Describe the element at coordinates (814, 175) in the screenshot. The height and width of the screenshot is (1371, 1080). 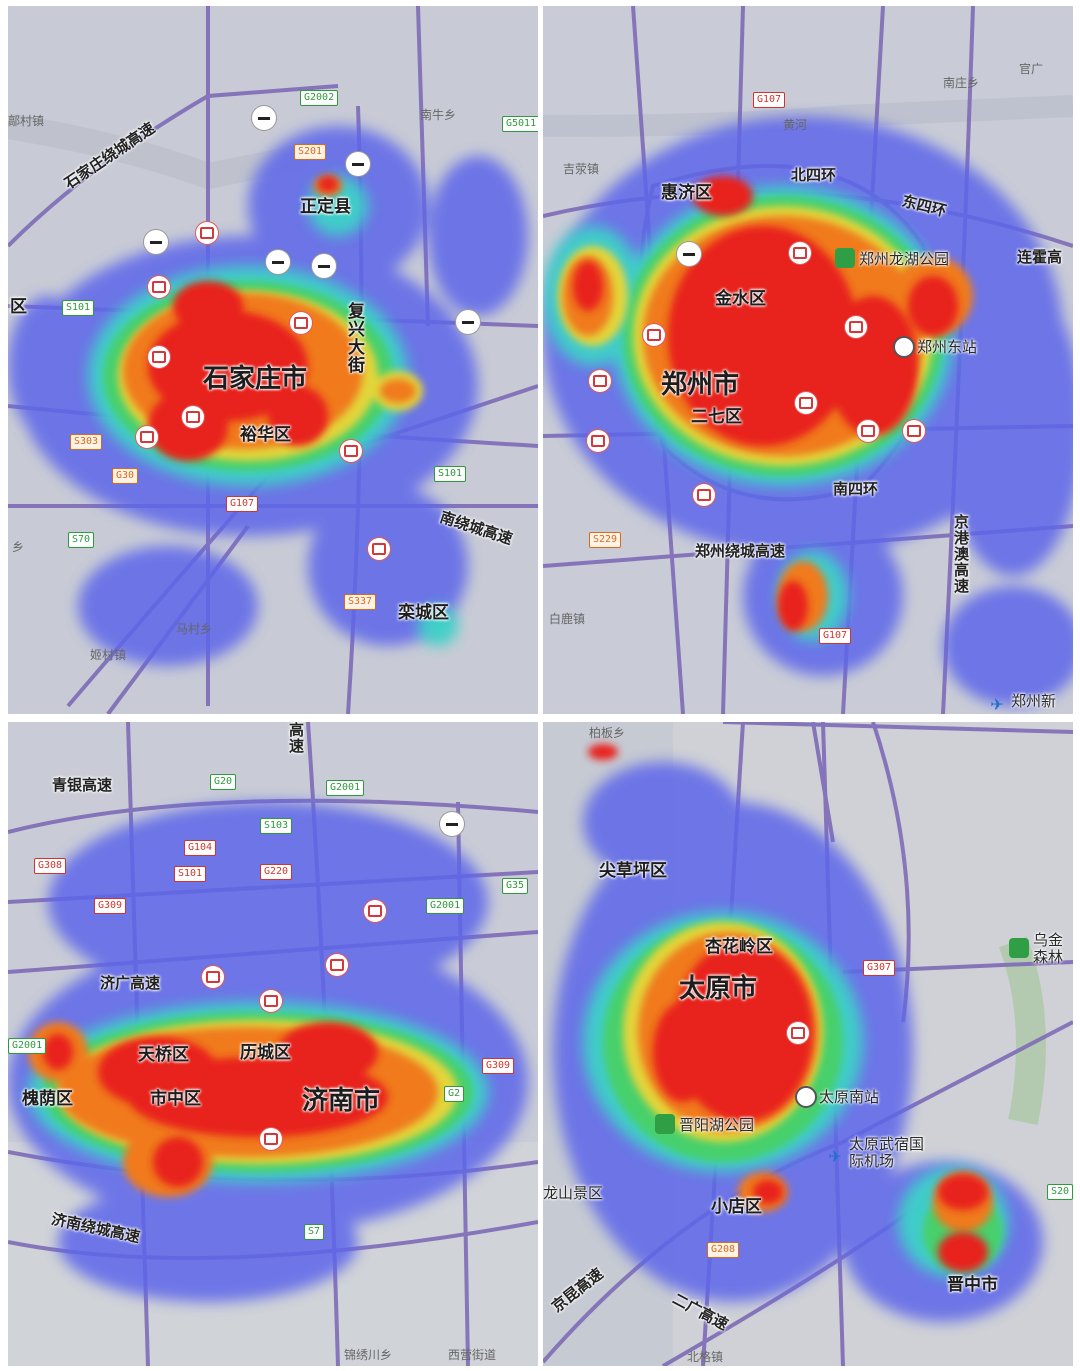
I see `road-label: 北四环` at that location.